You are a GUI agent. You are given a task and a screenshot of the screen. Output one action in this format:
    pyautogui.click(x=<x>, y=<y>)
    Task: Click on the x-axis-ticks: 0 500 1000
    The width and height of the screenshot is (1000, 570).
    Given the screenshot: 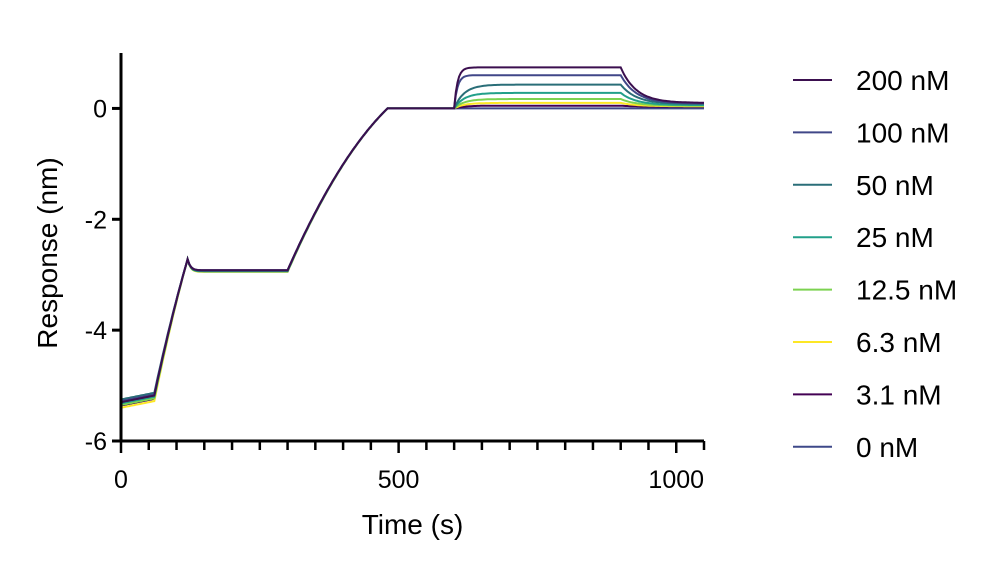 What is the action you would take?
    pyautogui.click(x=410, y=467)
    